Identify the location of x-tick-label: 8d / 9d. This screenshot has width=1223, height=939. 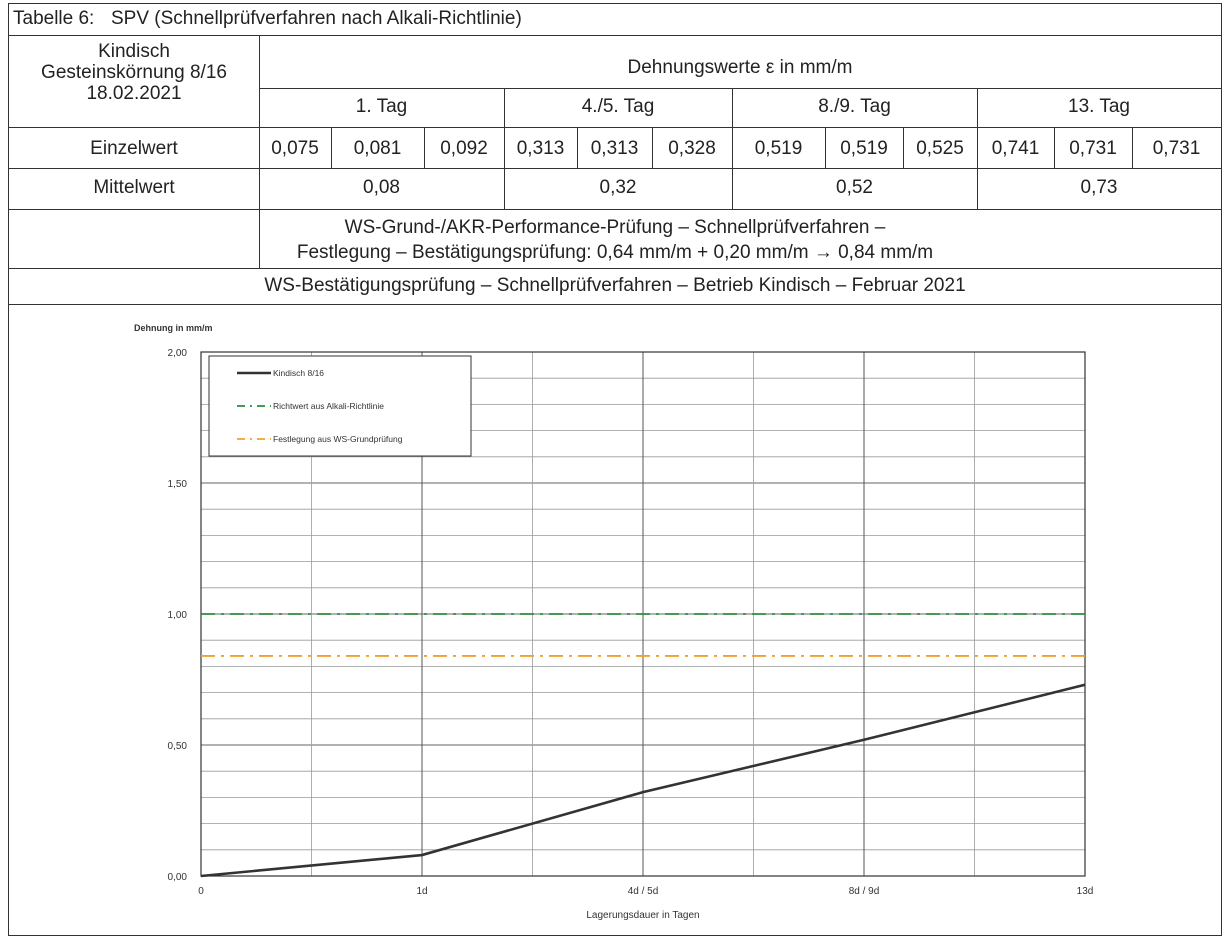
(864, 891).